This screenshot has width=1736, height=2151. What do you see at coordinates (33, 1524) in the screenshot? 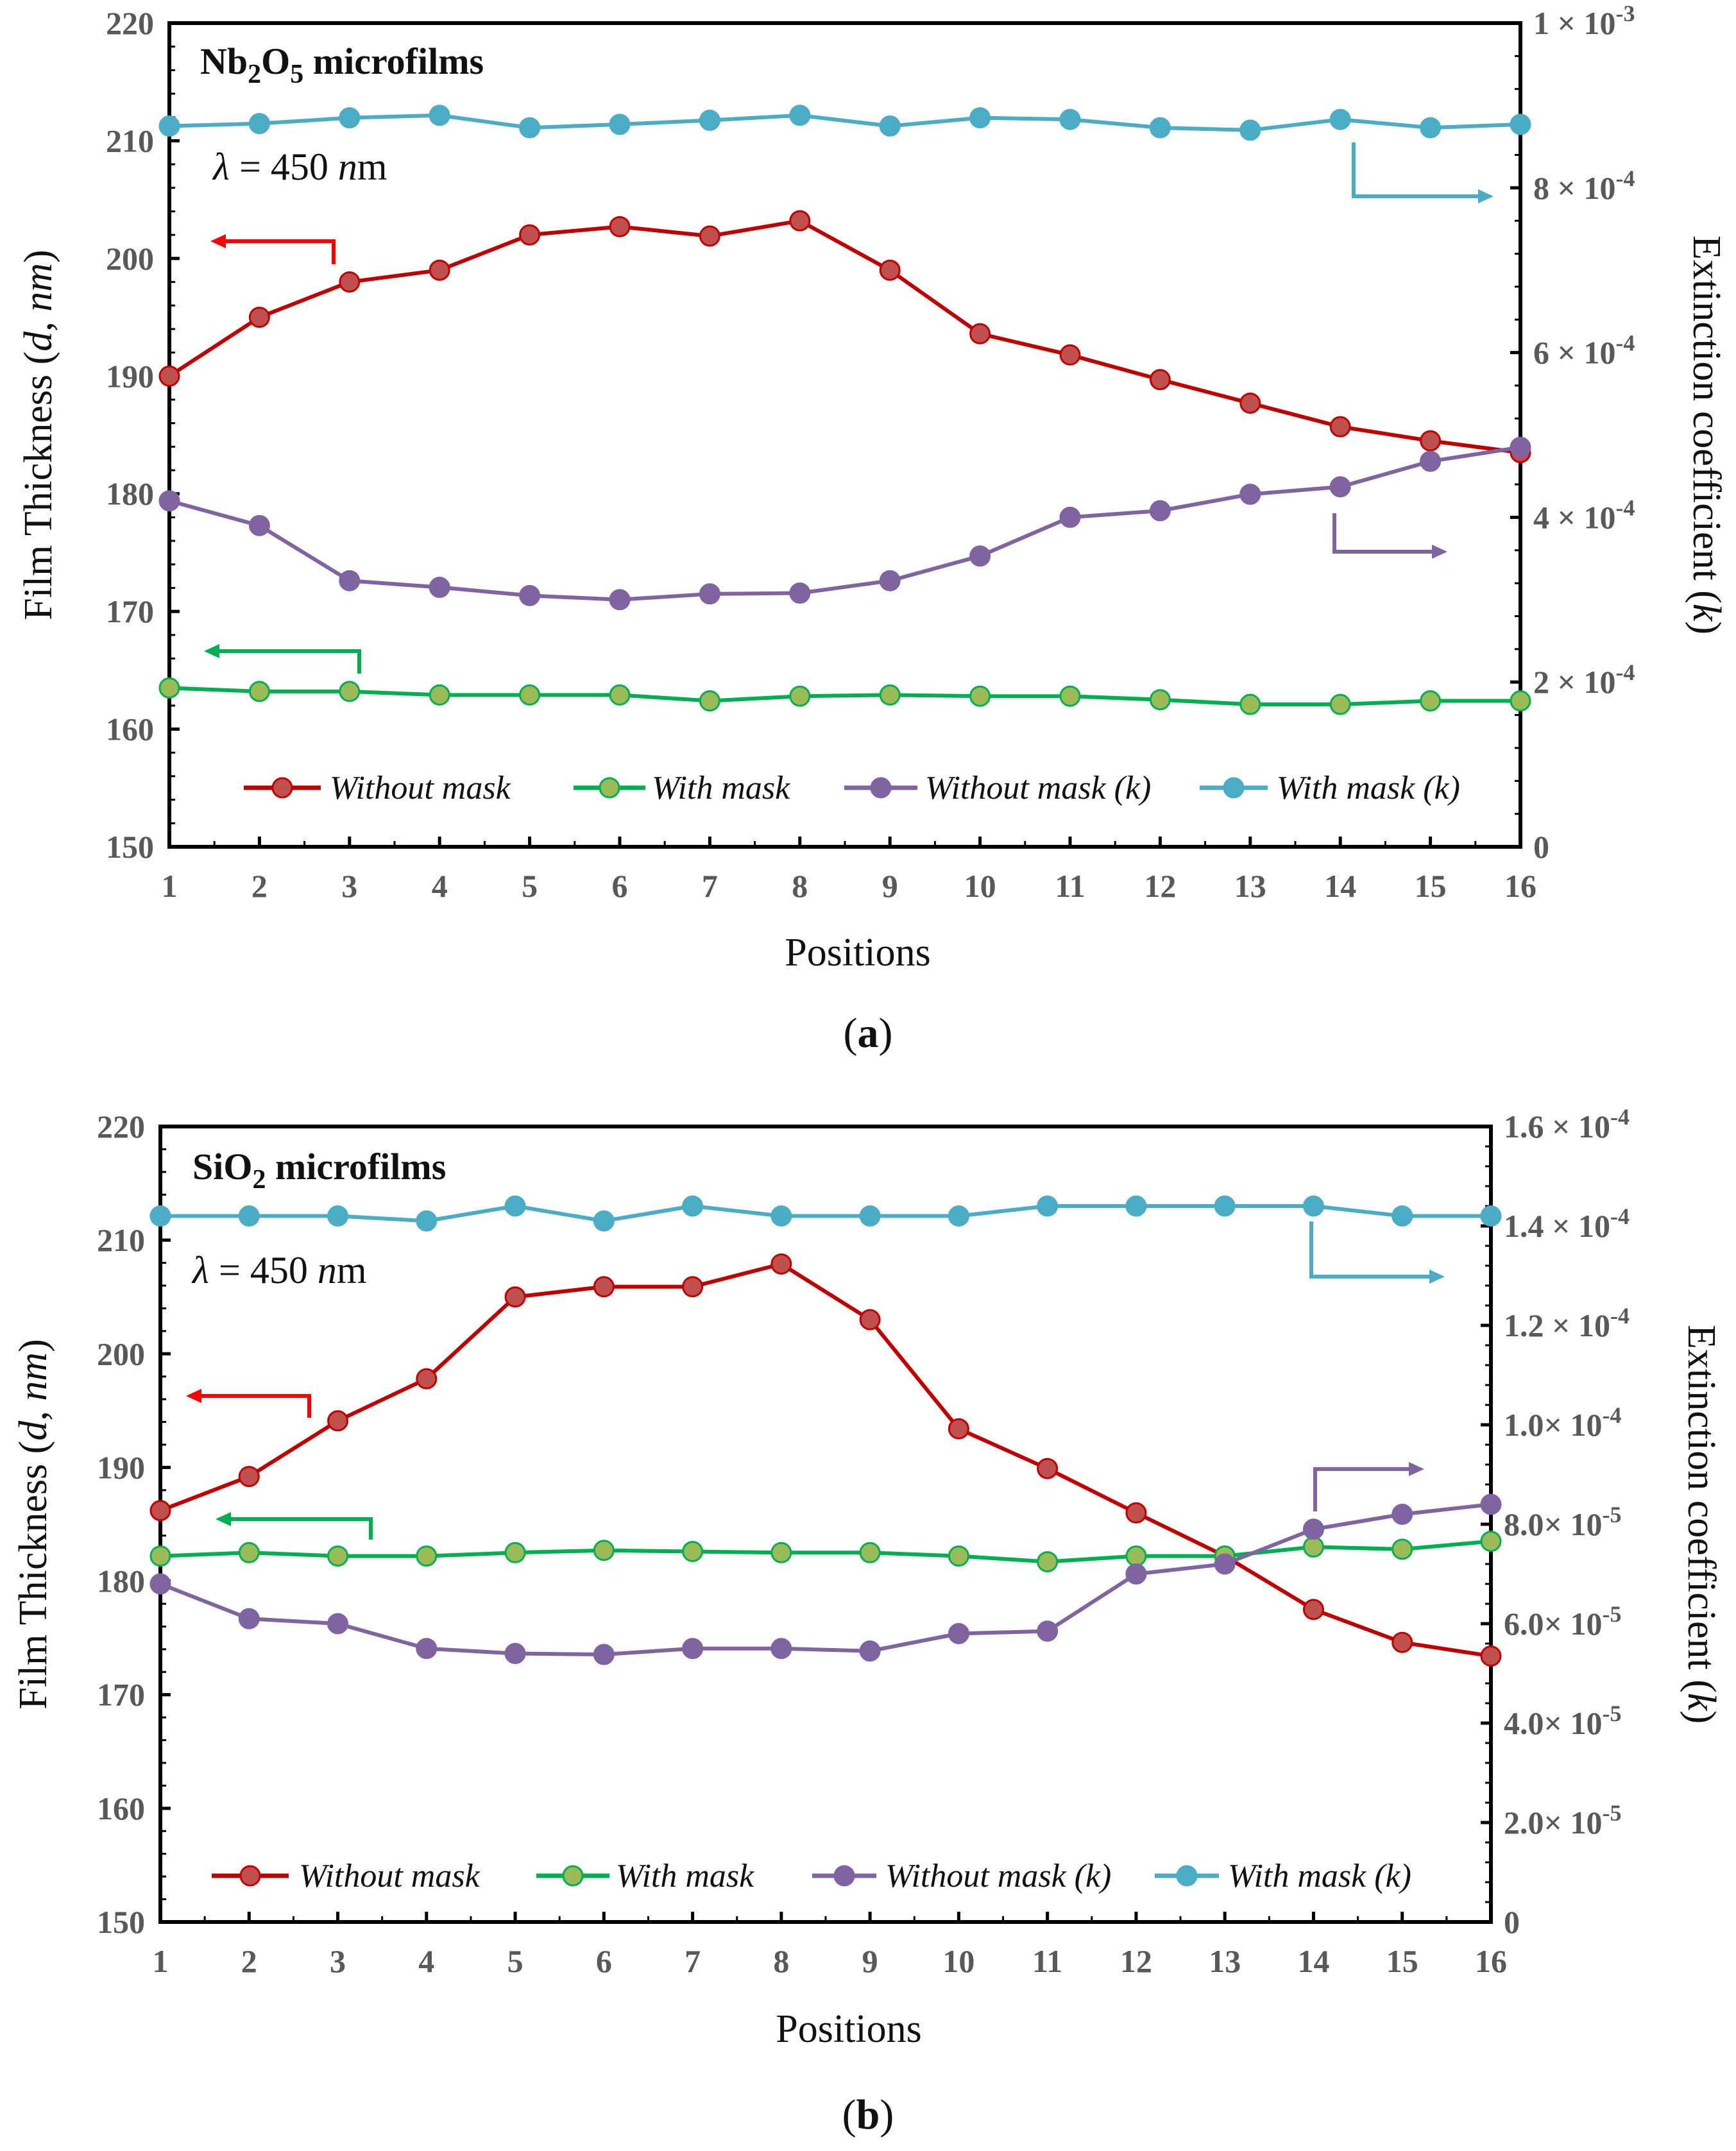
I see `y-axis-title-left: Film Thickness (d, nm)` at bounding box center [33, 1524].